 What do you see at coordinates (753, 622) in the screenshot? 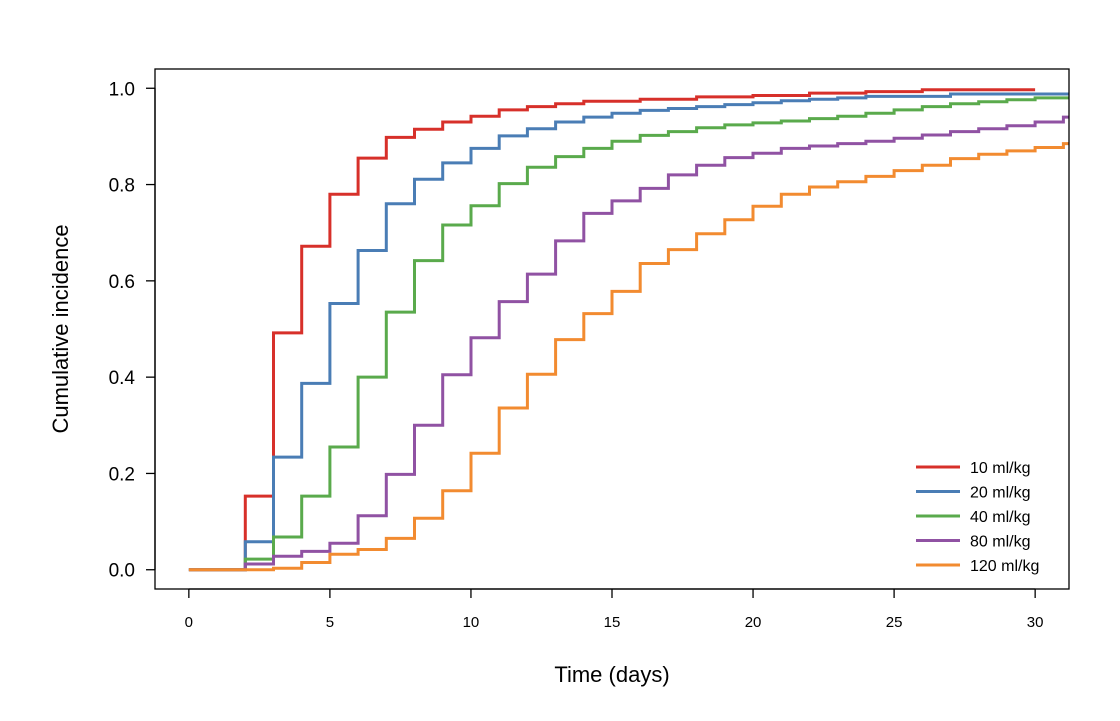
I see `x-tick-label: 20` at bounding box center [753, 622].